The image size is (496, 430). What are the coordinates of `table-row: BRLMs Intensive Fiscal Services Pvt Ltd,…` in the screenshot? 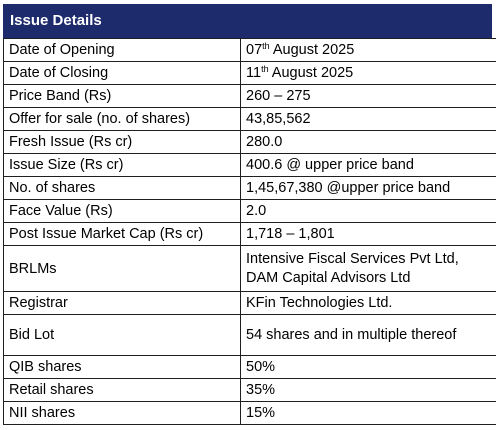 It's located at (249, 268).